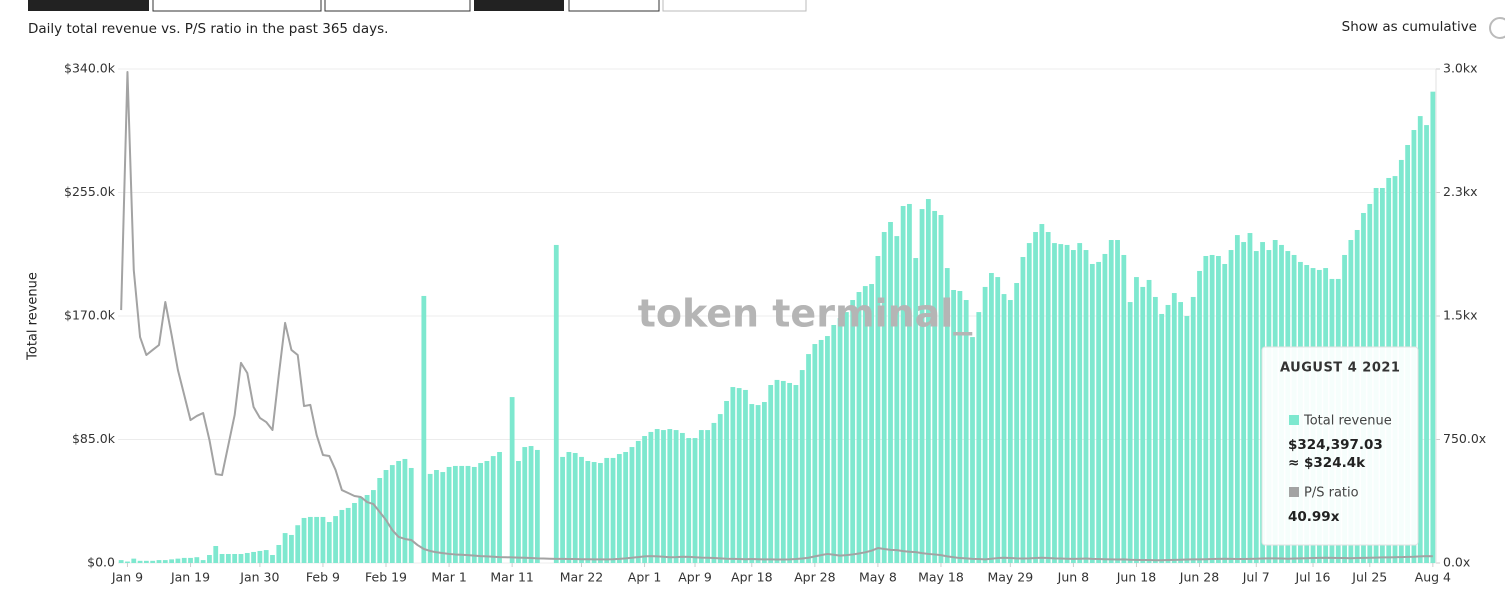  What do you see at coordinates (645, 577) in the screenshot?
I see `x-tick-label: Apr 1` at bounding box center [645, 577].